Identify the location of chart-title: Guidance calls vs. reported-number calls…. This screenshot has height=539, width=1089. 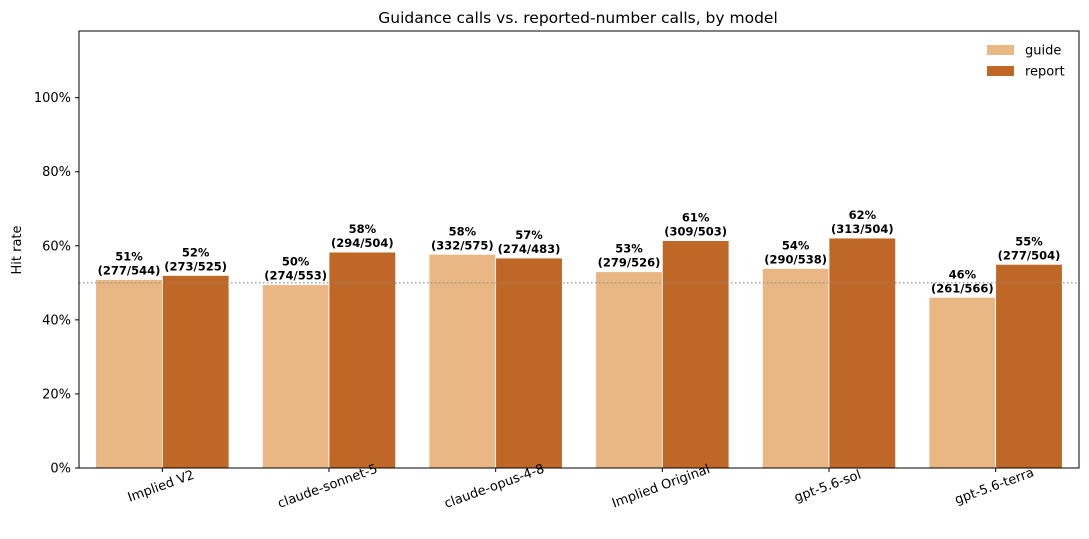
(578, 18).